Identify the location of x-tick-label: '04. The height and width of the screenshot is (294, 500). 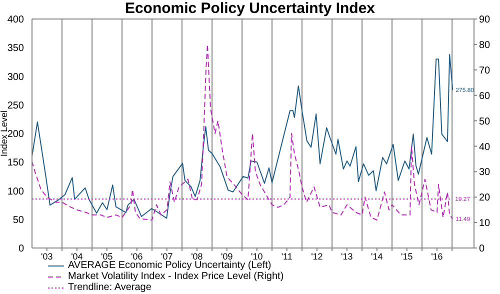
(77, 256).